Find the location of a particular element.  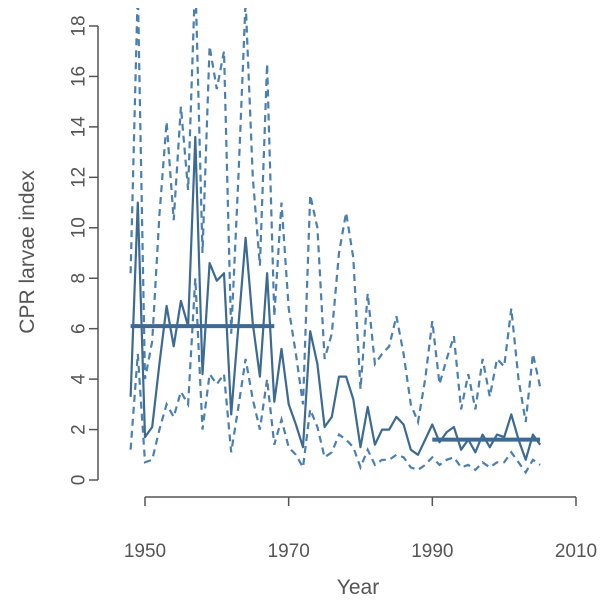

y-axis-title: CPR larvae index is located at coordinates (27, 252).